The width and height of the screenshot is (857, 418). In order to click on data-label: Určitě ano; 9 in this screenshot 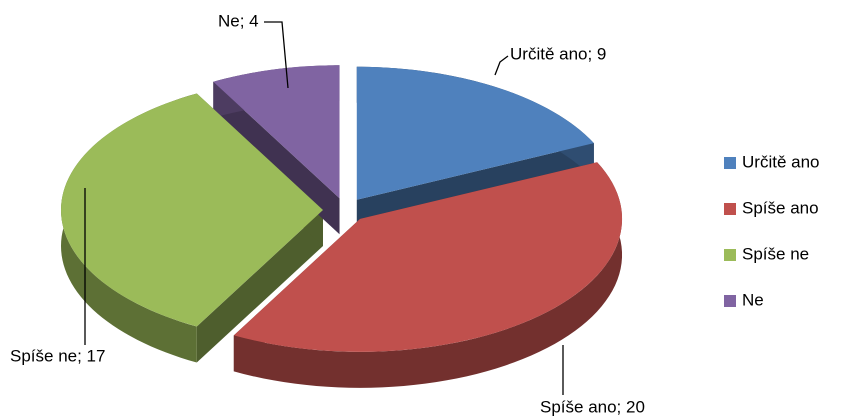, I will do `click(558, 53)`.